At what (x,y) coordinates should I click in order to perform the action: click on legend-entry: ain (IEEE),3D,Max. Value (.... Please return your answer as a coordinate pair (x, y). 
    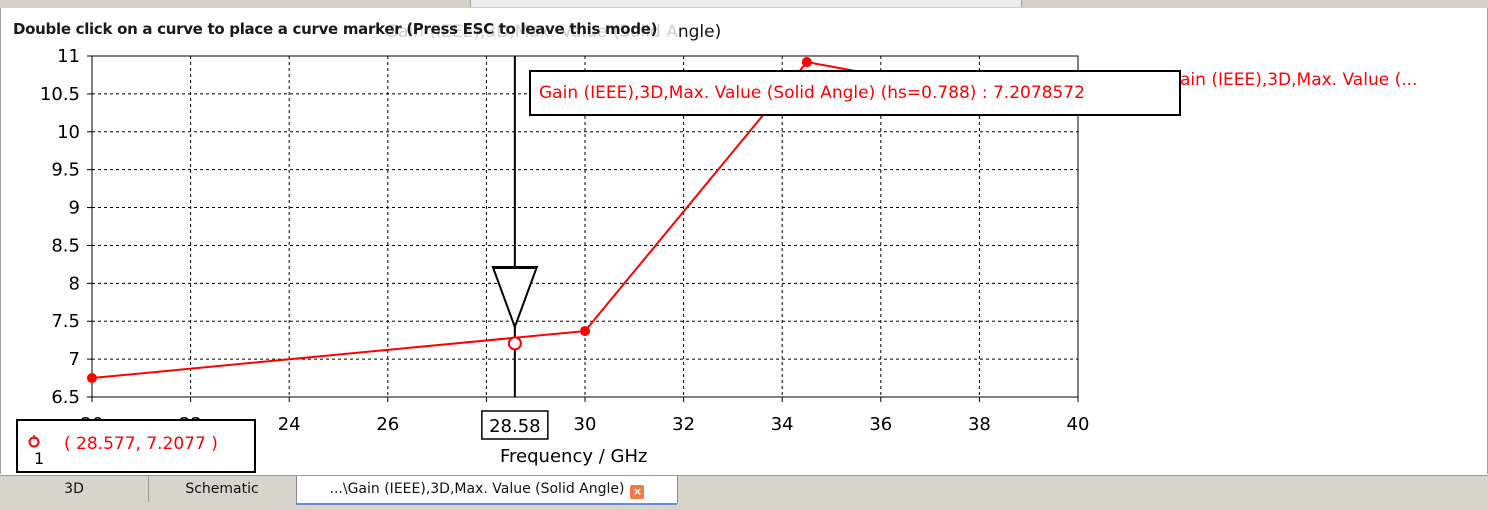
    Looking at the image, I should click on (1299, 80).